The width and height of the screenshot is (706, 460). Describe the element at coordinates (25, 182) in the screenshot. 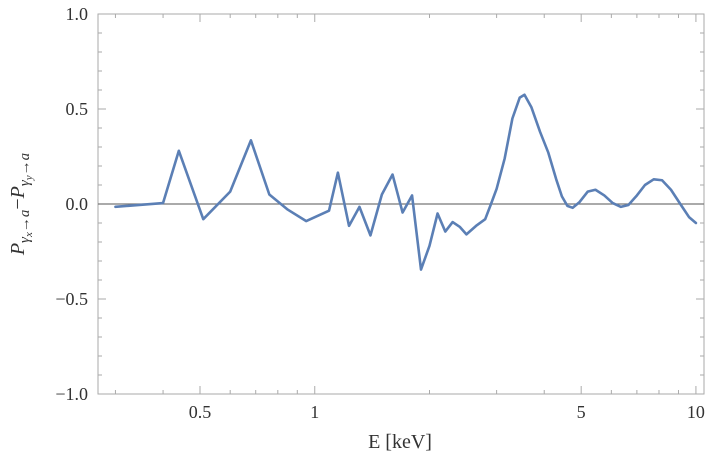

I see `y-label-rhs-gamma: γ` at that location.